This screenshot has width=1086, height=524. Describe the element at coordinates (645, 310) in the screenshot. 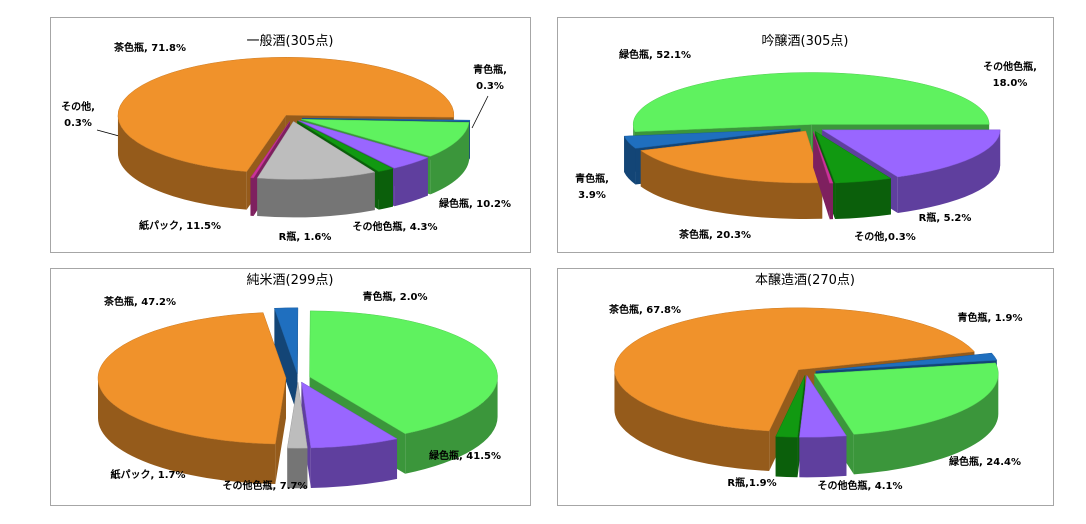

I see `data-label: 茶色瓶, 67.8%` at that location.